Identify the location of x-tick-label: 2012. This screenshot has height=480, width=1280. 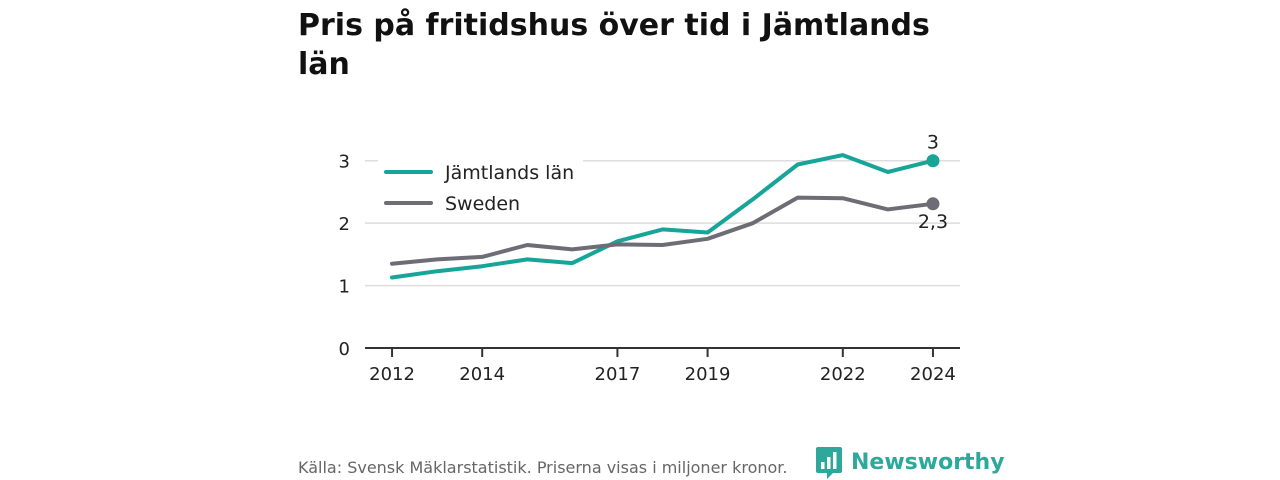
(392, 374).